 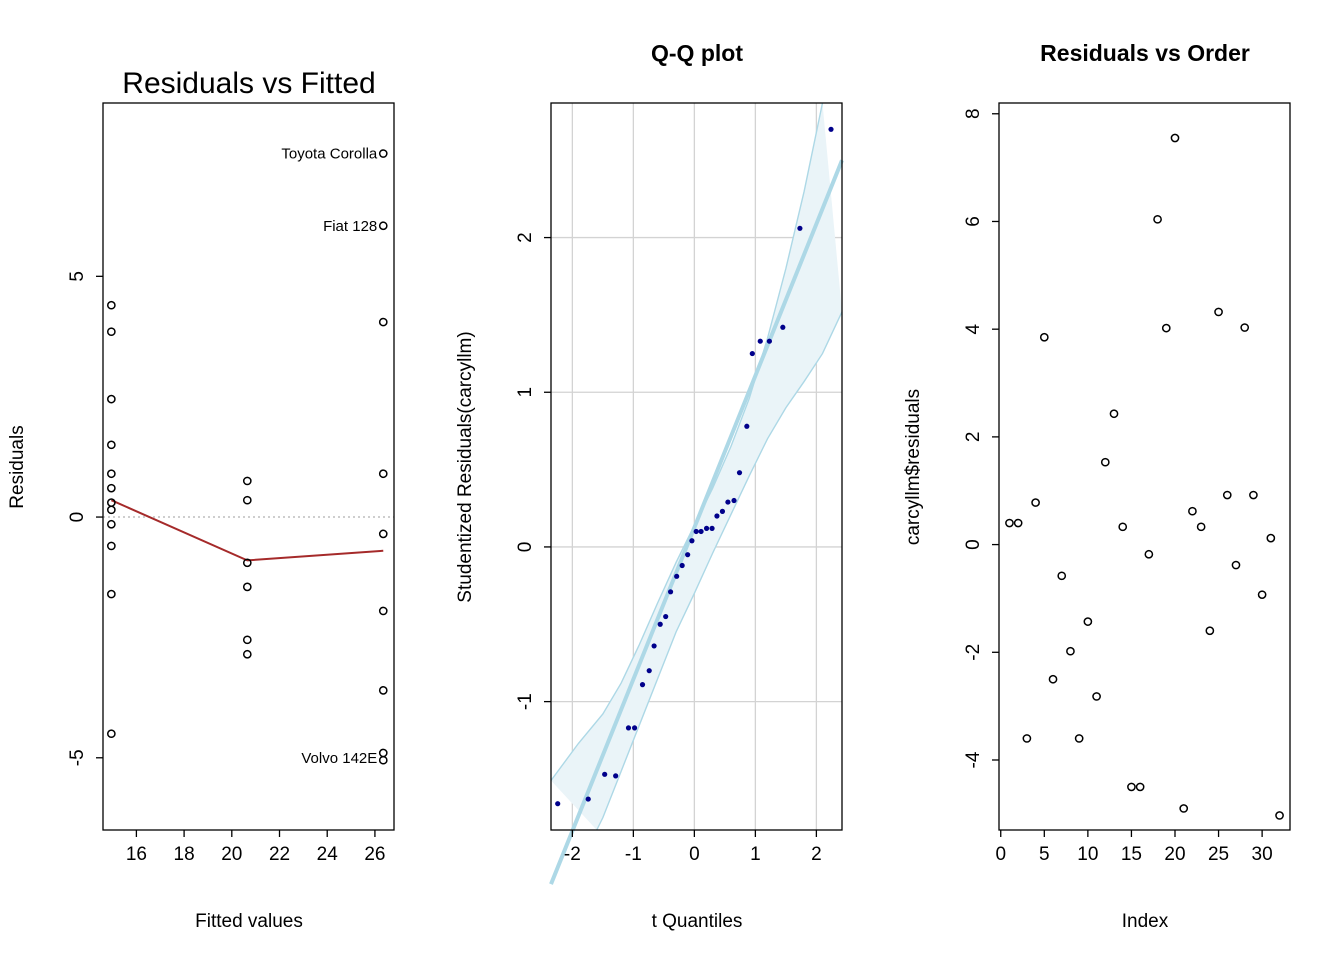 What do you see at coordinates (1131, 854) in the screenshot?
I see `x-tick-label: 15` at bounding box center [1131, 854].